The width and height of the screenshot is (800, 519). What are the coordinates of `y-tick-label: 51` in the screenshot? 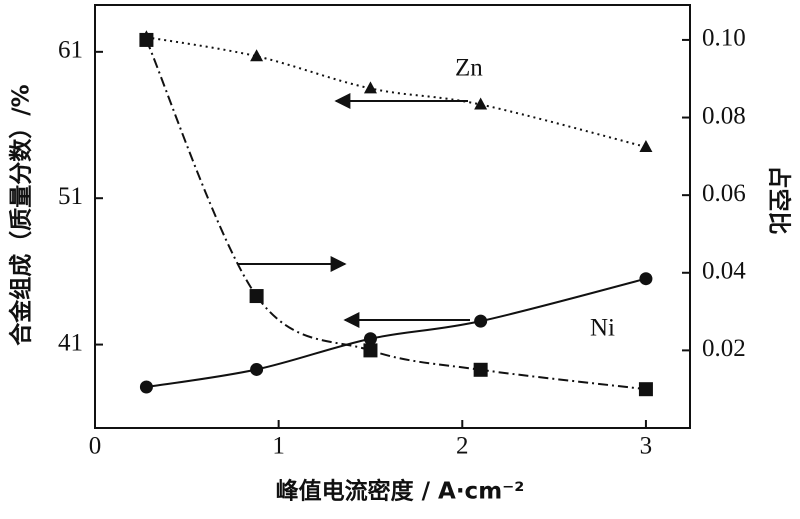 It's located at (70, 196).